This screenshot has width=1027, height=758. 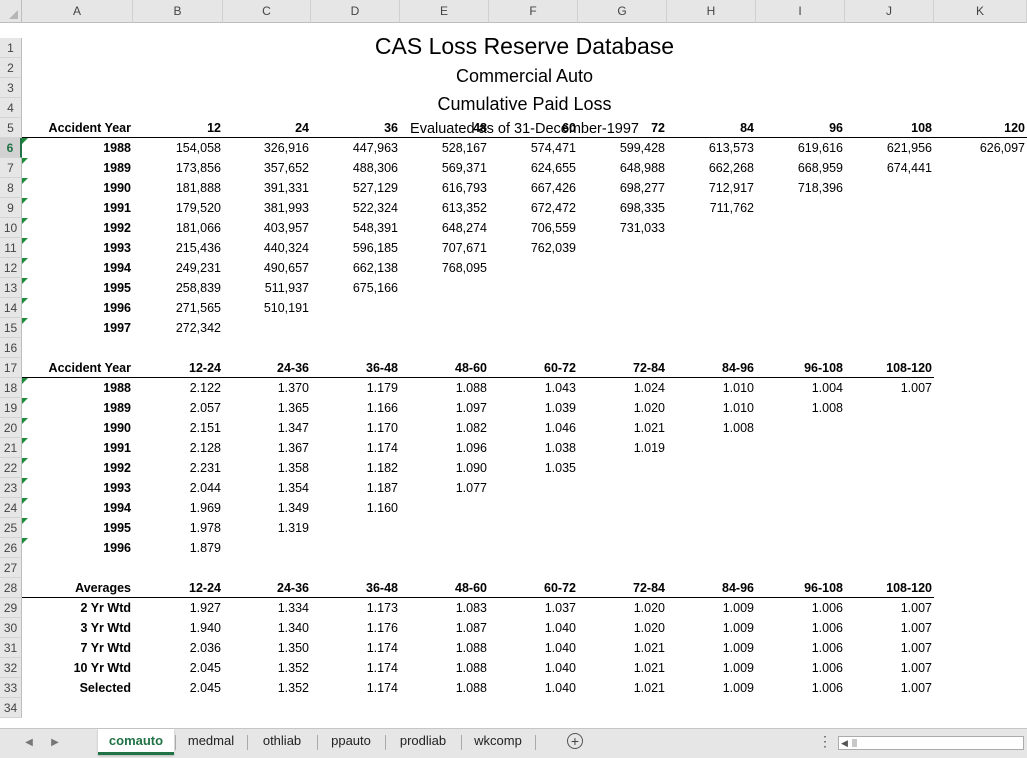 I want to click on averages-value-cell: 1.334, so click(x=293, y=608).